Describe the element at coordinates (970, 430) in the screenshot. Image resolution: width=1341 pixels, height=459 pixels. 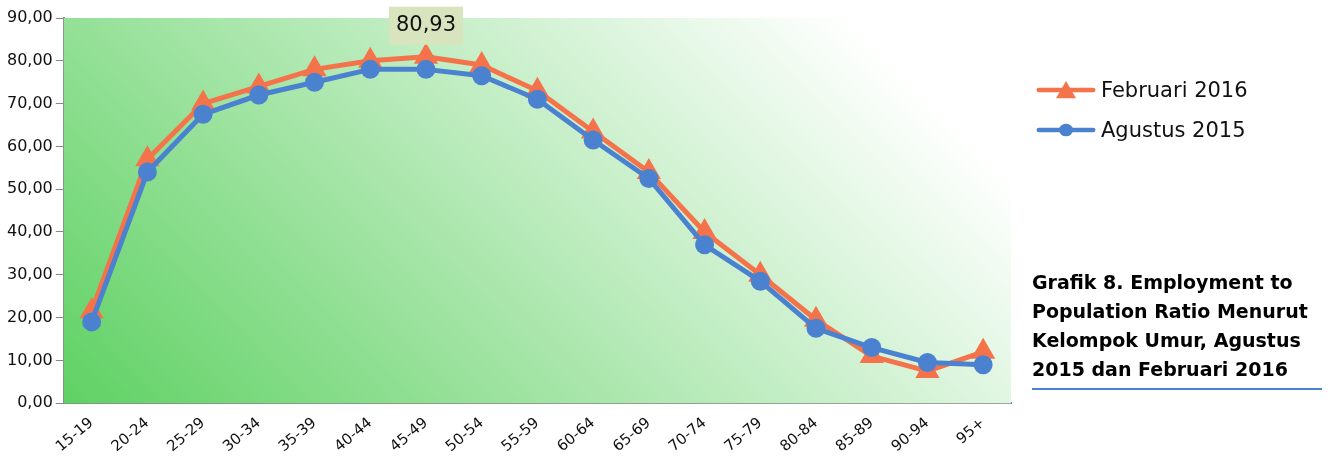
I see `x-tick-label: 95+` at that location.